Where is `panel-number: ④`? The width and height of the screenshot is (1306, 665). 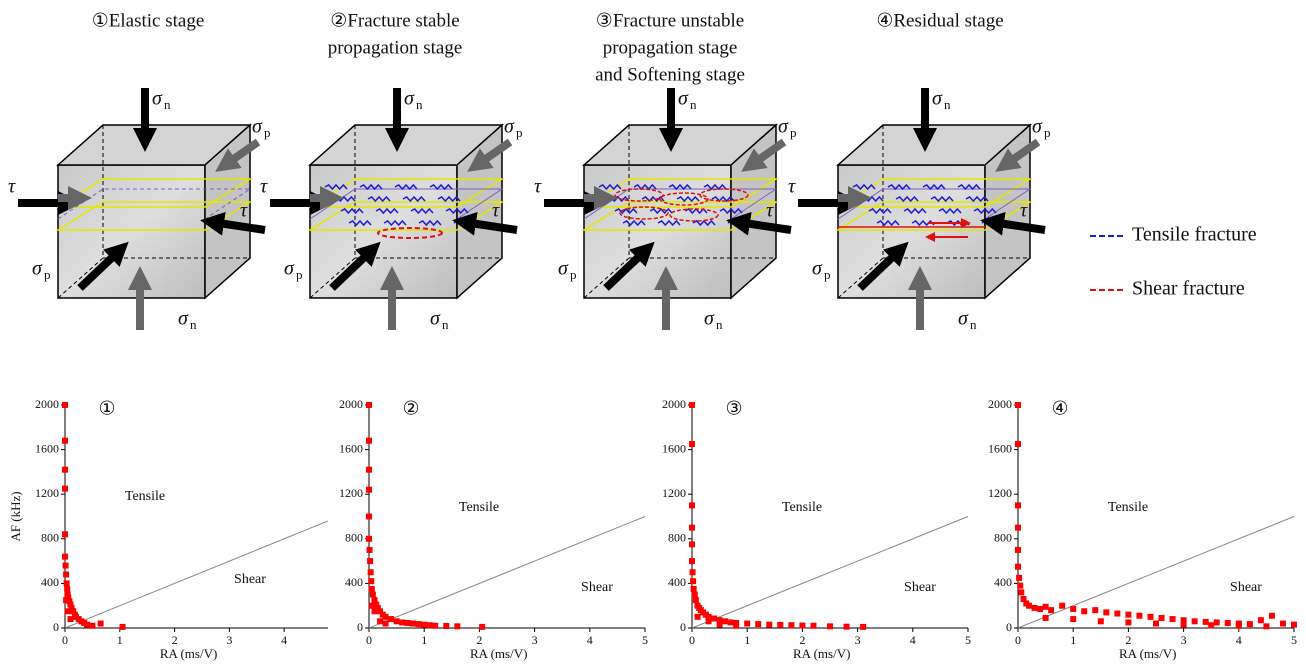
panel-number: ④ is located at coordinates (1059, 408).